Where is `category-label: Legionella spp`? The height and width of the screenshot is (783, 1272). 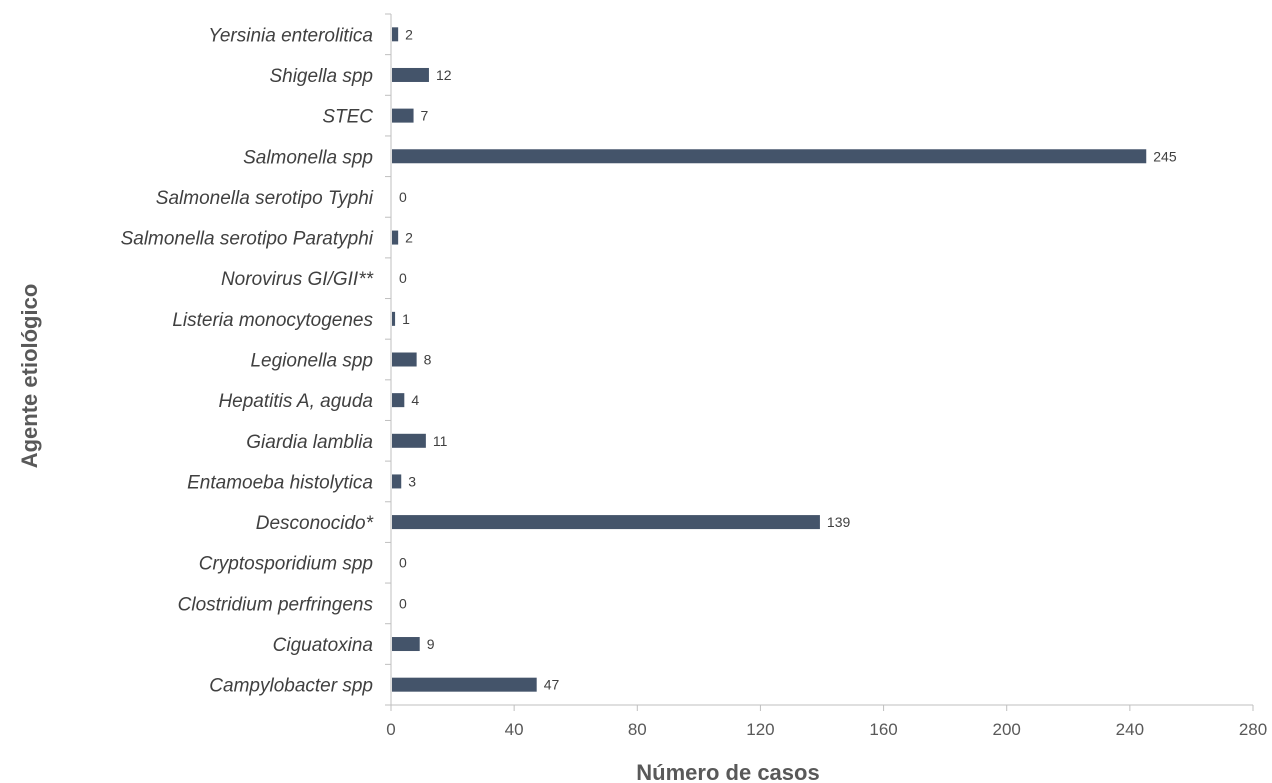
category-label: Legionella spp is located at coordinates (311, 361).